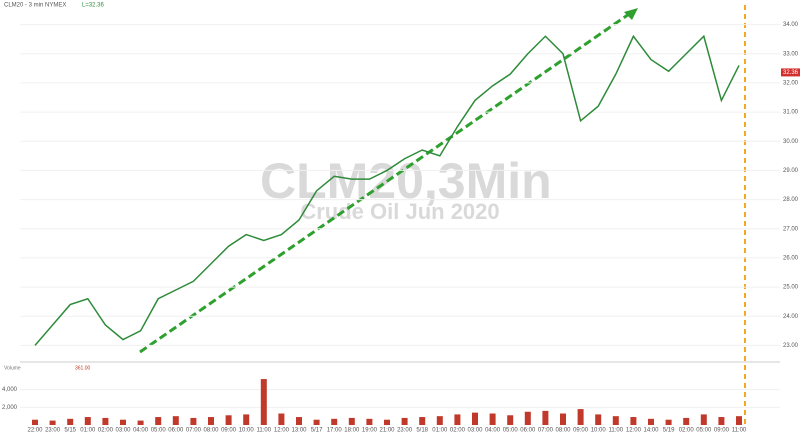  I want to click on x-tick-label: 18:00, so click(352, 431).